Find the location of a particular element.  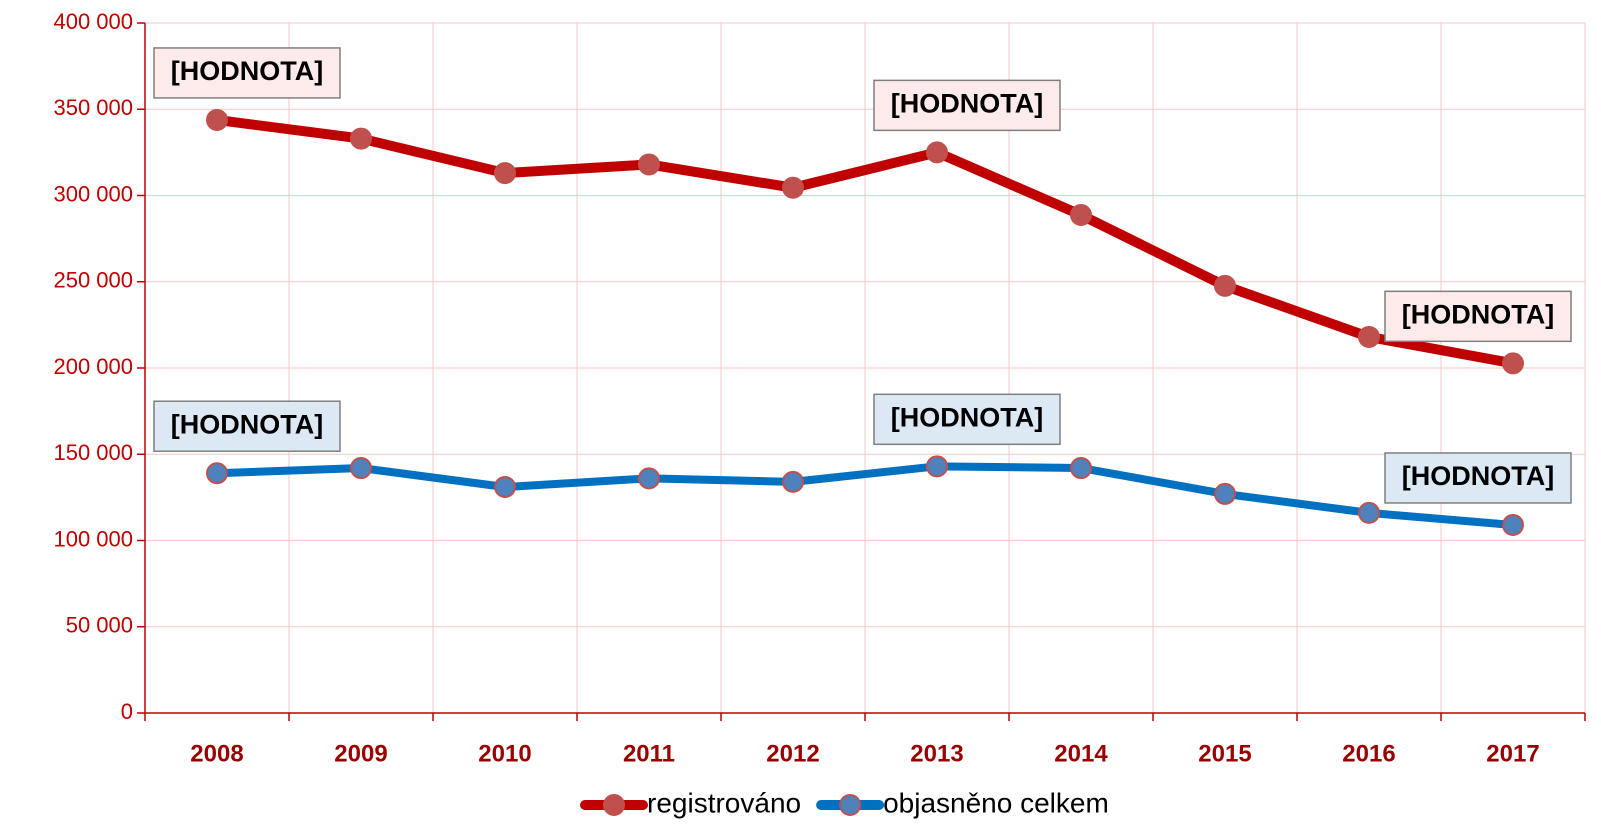

x-tick-label: 2017 is located at coordinates (1512, 753).